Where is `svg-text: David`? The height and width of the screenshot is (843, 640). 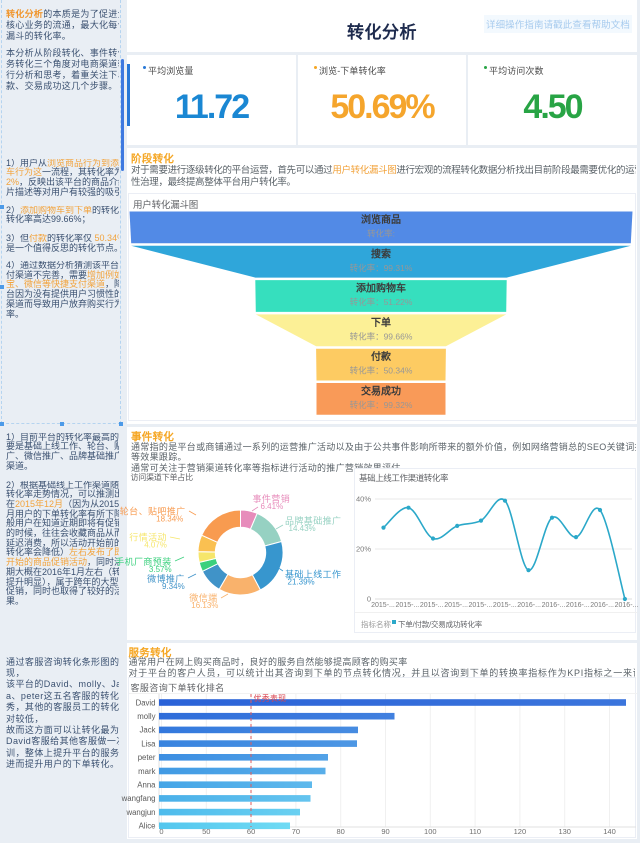 svg-text: David is located at coordinates (146, 702).